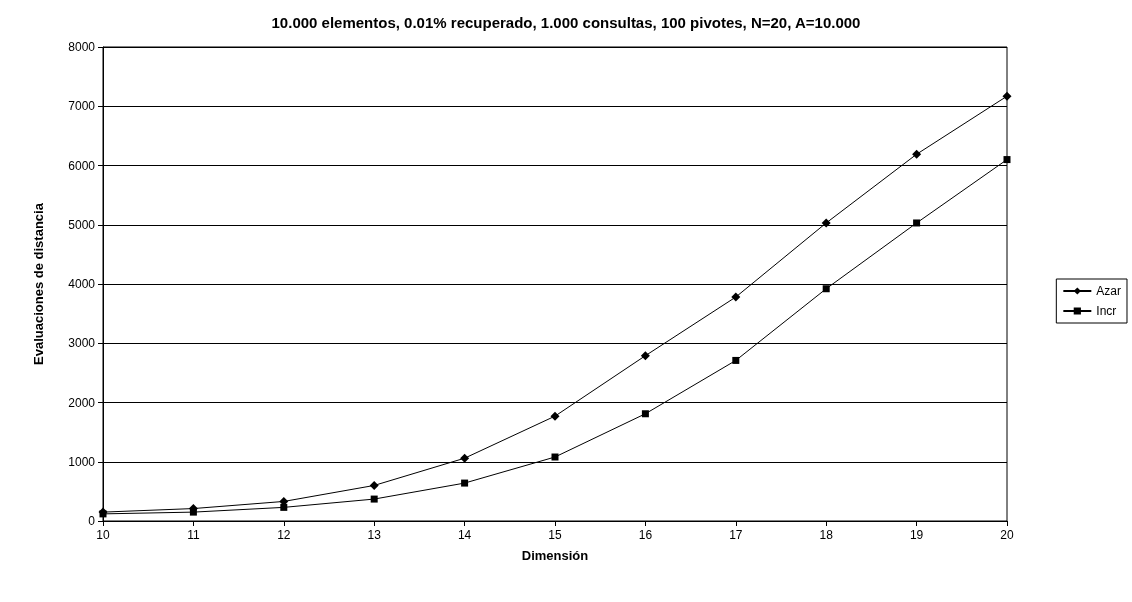 The width and height of the screenshot is (1132, 602). What do you see at coordinates (38, 283) in the screenshot?
I see `y-axis-title: Evaluaciones de distancia` at bounding box center [38, 283].